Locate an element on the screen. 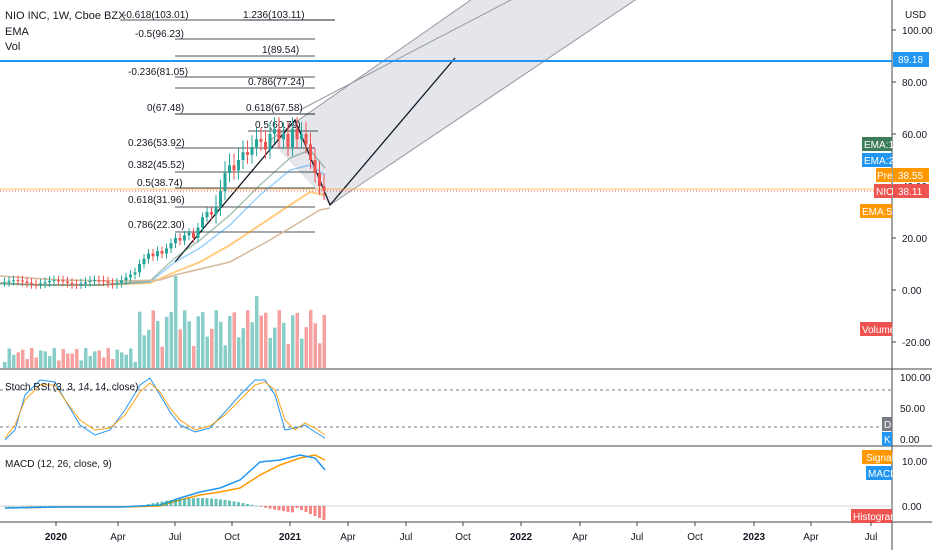 The width and height of the screenshot is (932, 550). fib-level-label: 0.786(77.24) is located at coordinates (276, 82).